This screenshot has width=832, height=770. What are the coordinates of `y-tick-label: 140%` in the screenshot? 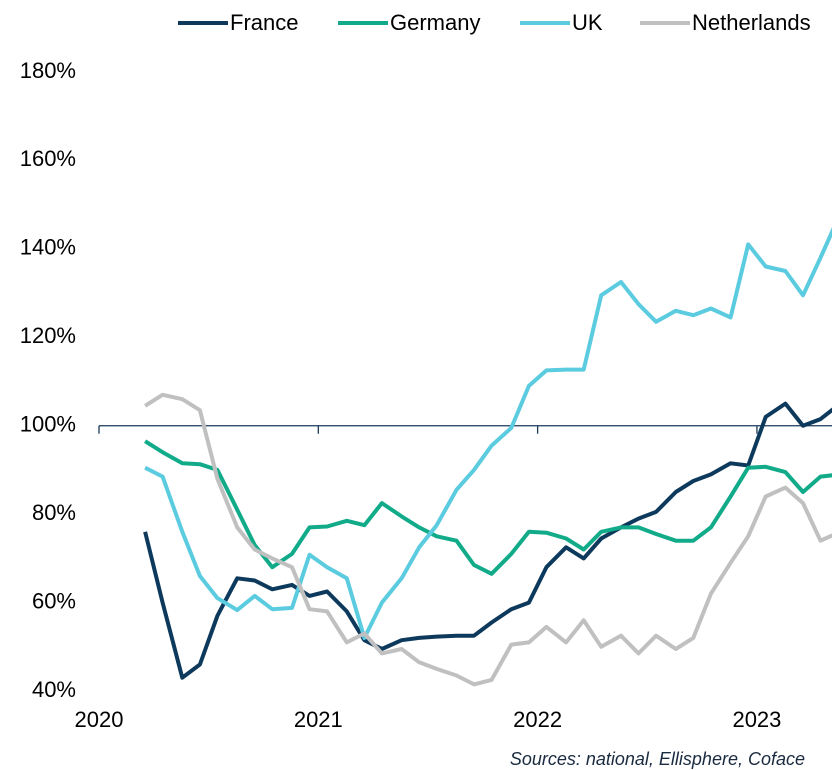 It's located at (48, 247).